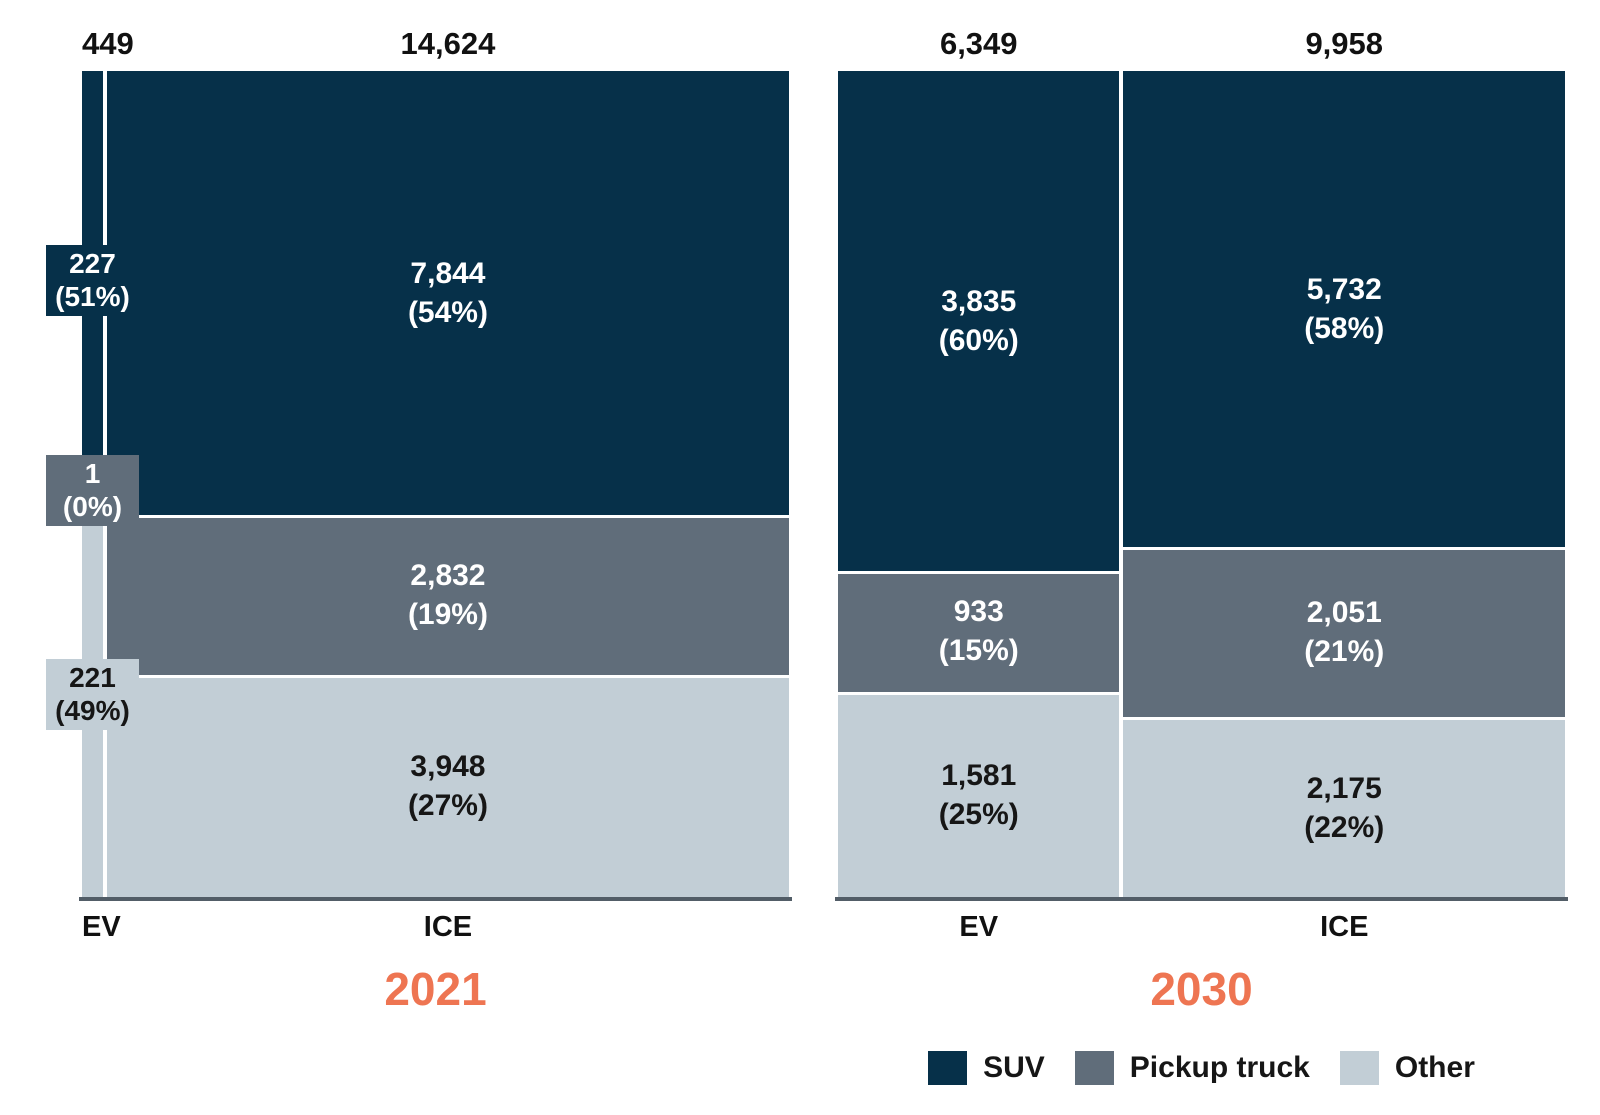 This screenshot has width=1600, height=1115. What do you see at coordinates (1014, 1067) in the screenshot?
I see `legend-label-suv: SUV` at bounding box center [1014, 1067].